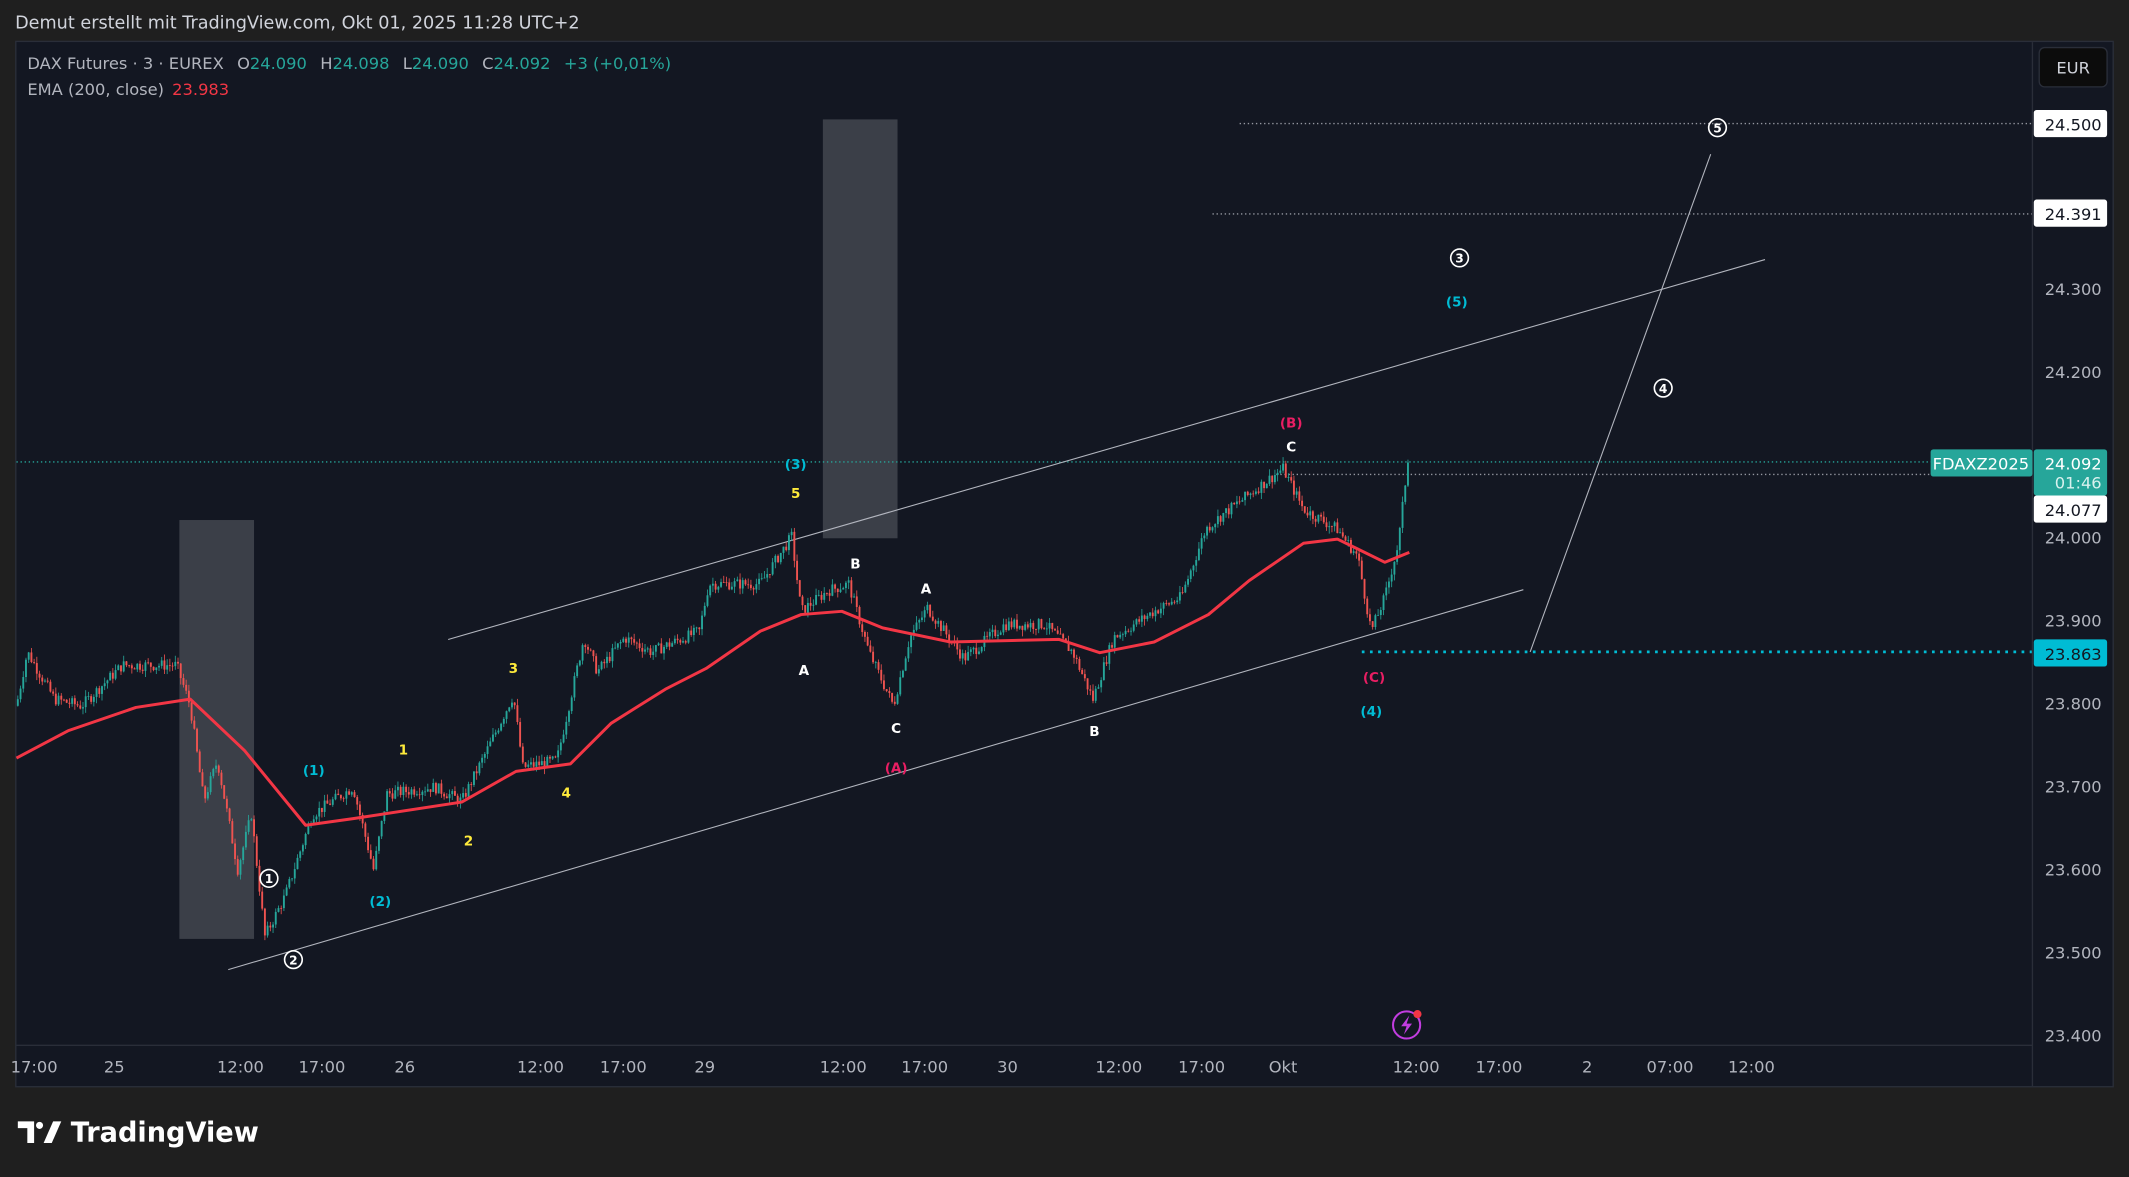 The width and height of the screenshot is (2129, 1177). I want to click on last-price-tag: 24.092 01:46, so click(2070, 472).